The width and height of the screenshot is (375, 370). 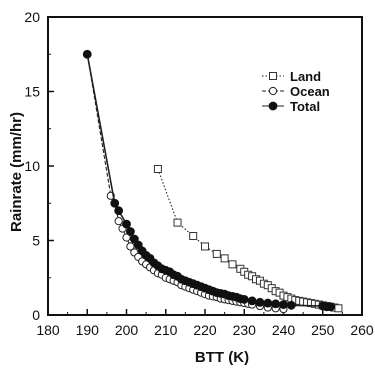 What do you see at coordinates (305, 76) in the screenshot?
I see `legend-label-land: Land` at bounding box center [305, 76].